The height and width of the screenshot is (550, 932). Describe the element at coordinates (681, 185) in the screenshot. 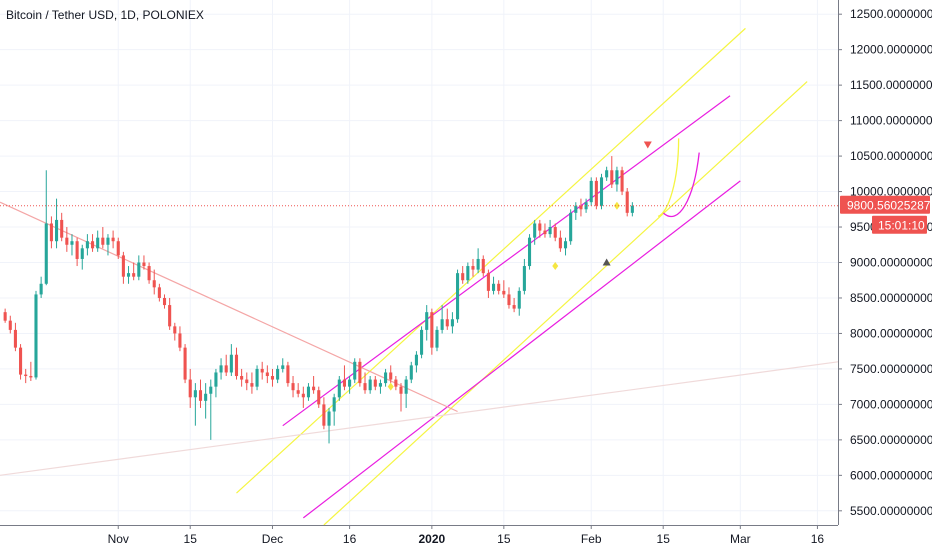

I see `magenta-projection-curve` at that location.